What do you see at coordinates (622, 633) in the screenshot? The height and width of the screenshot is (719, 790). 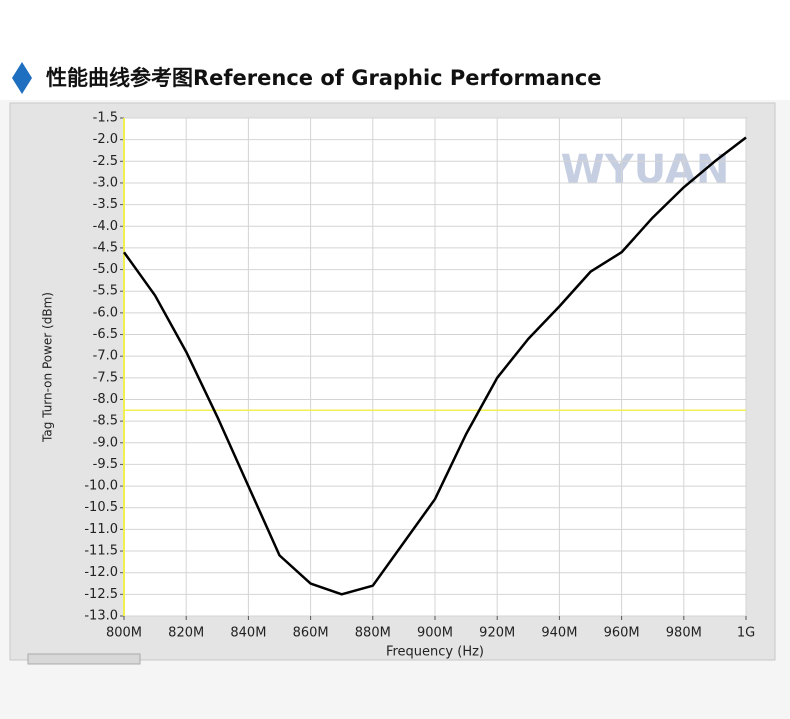 I see `x-tick-label: 960M` at bounding box center [622, 633].